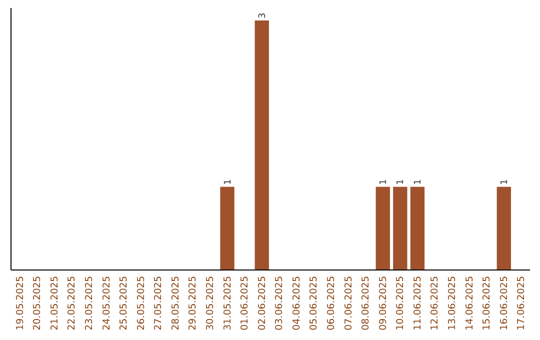 The width and height of the screenshot is (540, 340). What do you see at coordinates (210, 303) in the screenshot?
I see `x-tick-label: 30.05.2025` at bounding box center [210, 303].